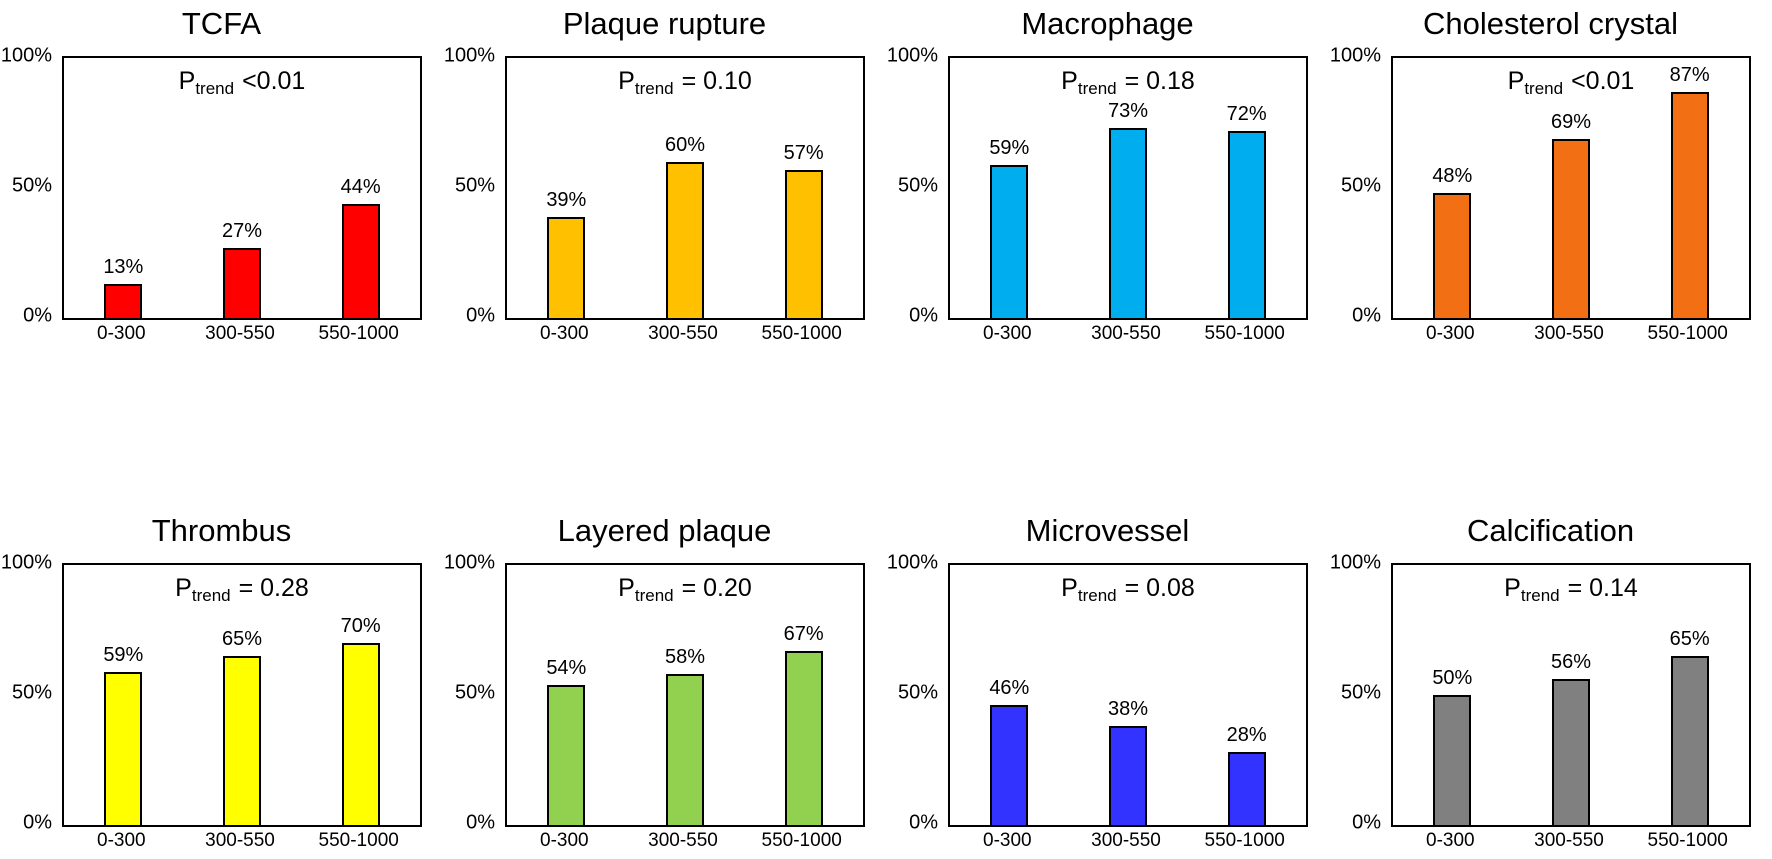 The height and width of the screenshot is (859, 1772). I want to click on plot-area: 100% 50% 0% Ptrend = 0.14 50% 56% 65%, so click(1550, 702).